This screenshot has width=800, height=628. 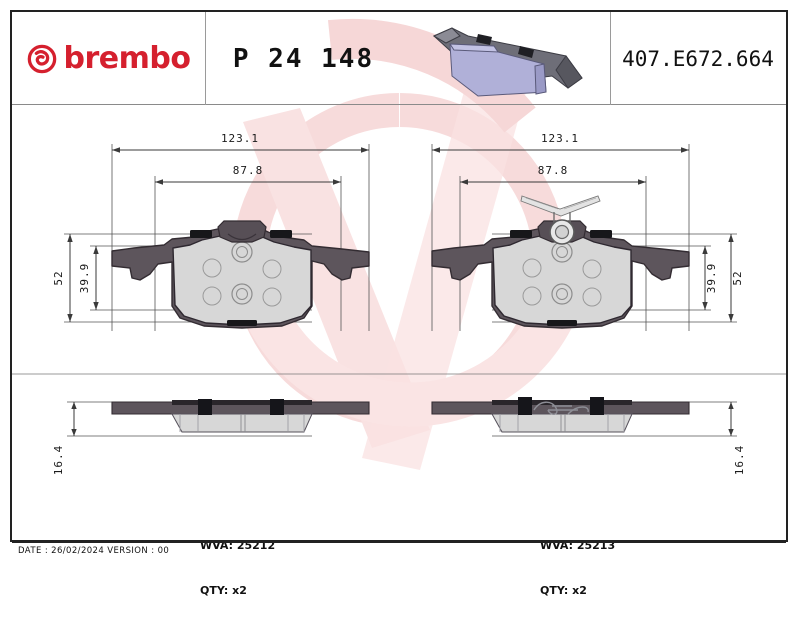 I want to click on dim-value-overall-height-right: 52, so click(x=737, y=277).